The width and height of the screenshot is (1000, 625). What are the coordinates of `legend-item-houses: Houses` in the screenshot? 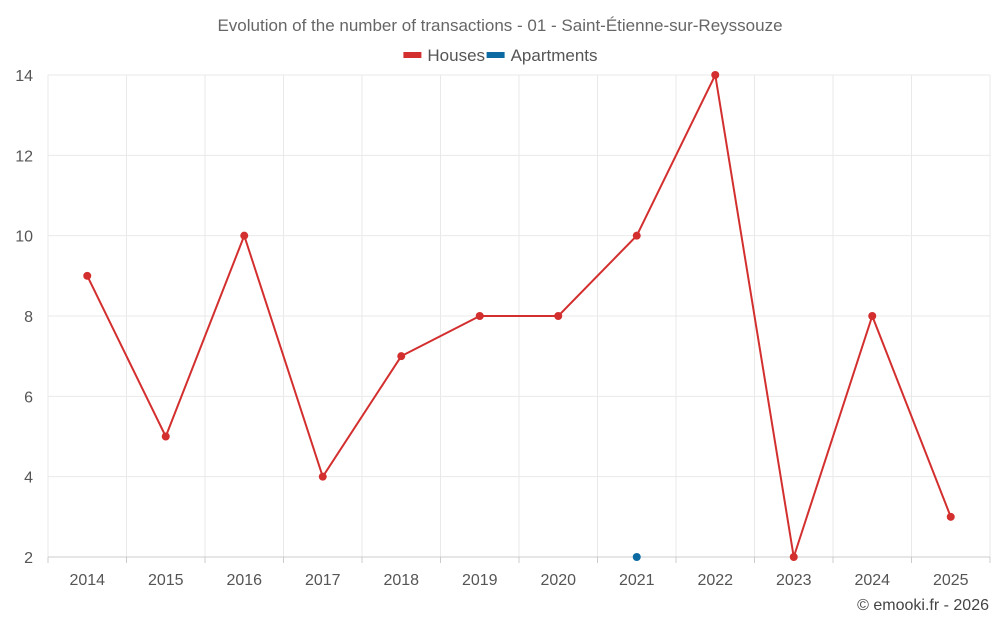 It's located at (444, 55).